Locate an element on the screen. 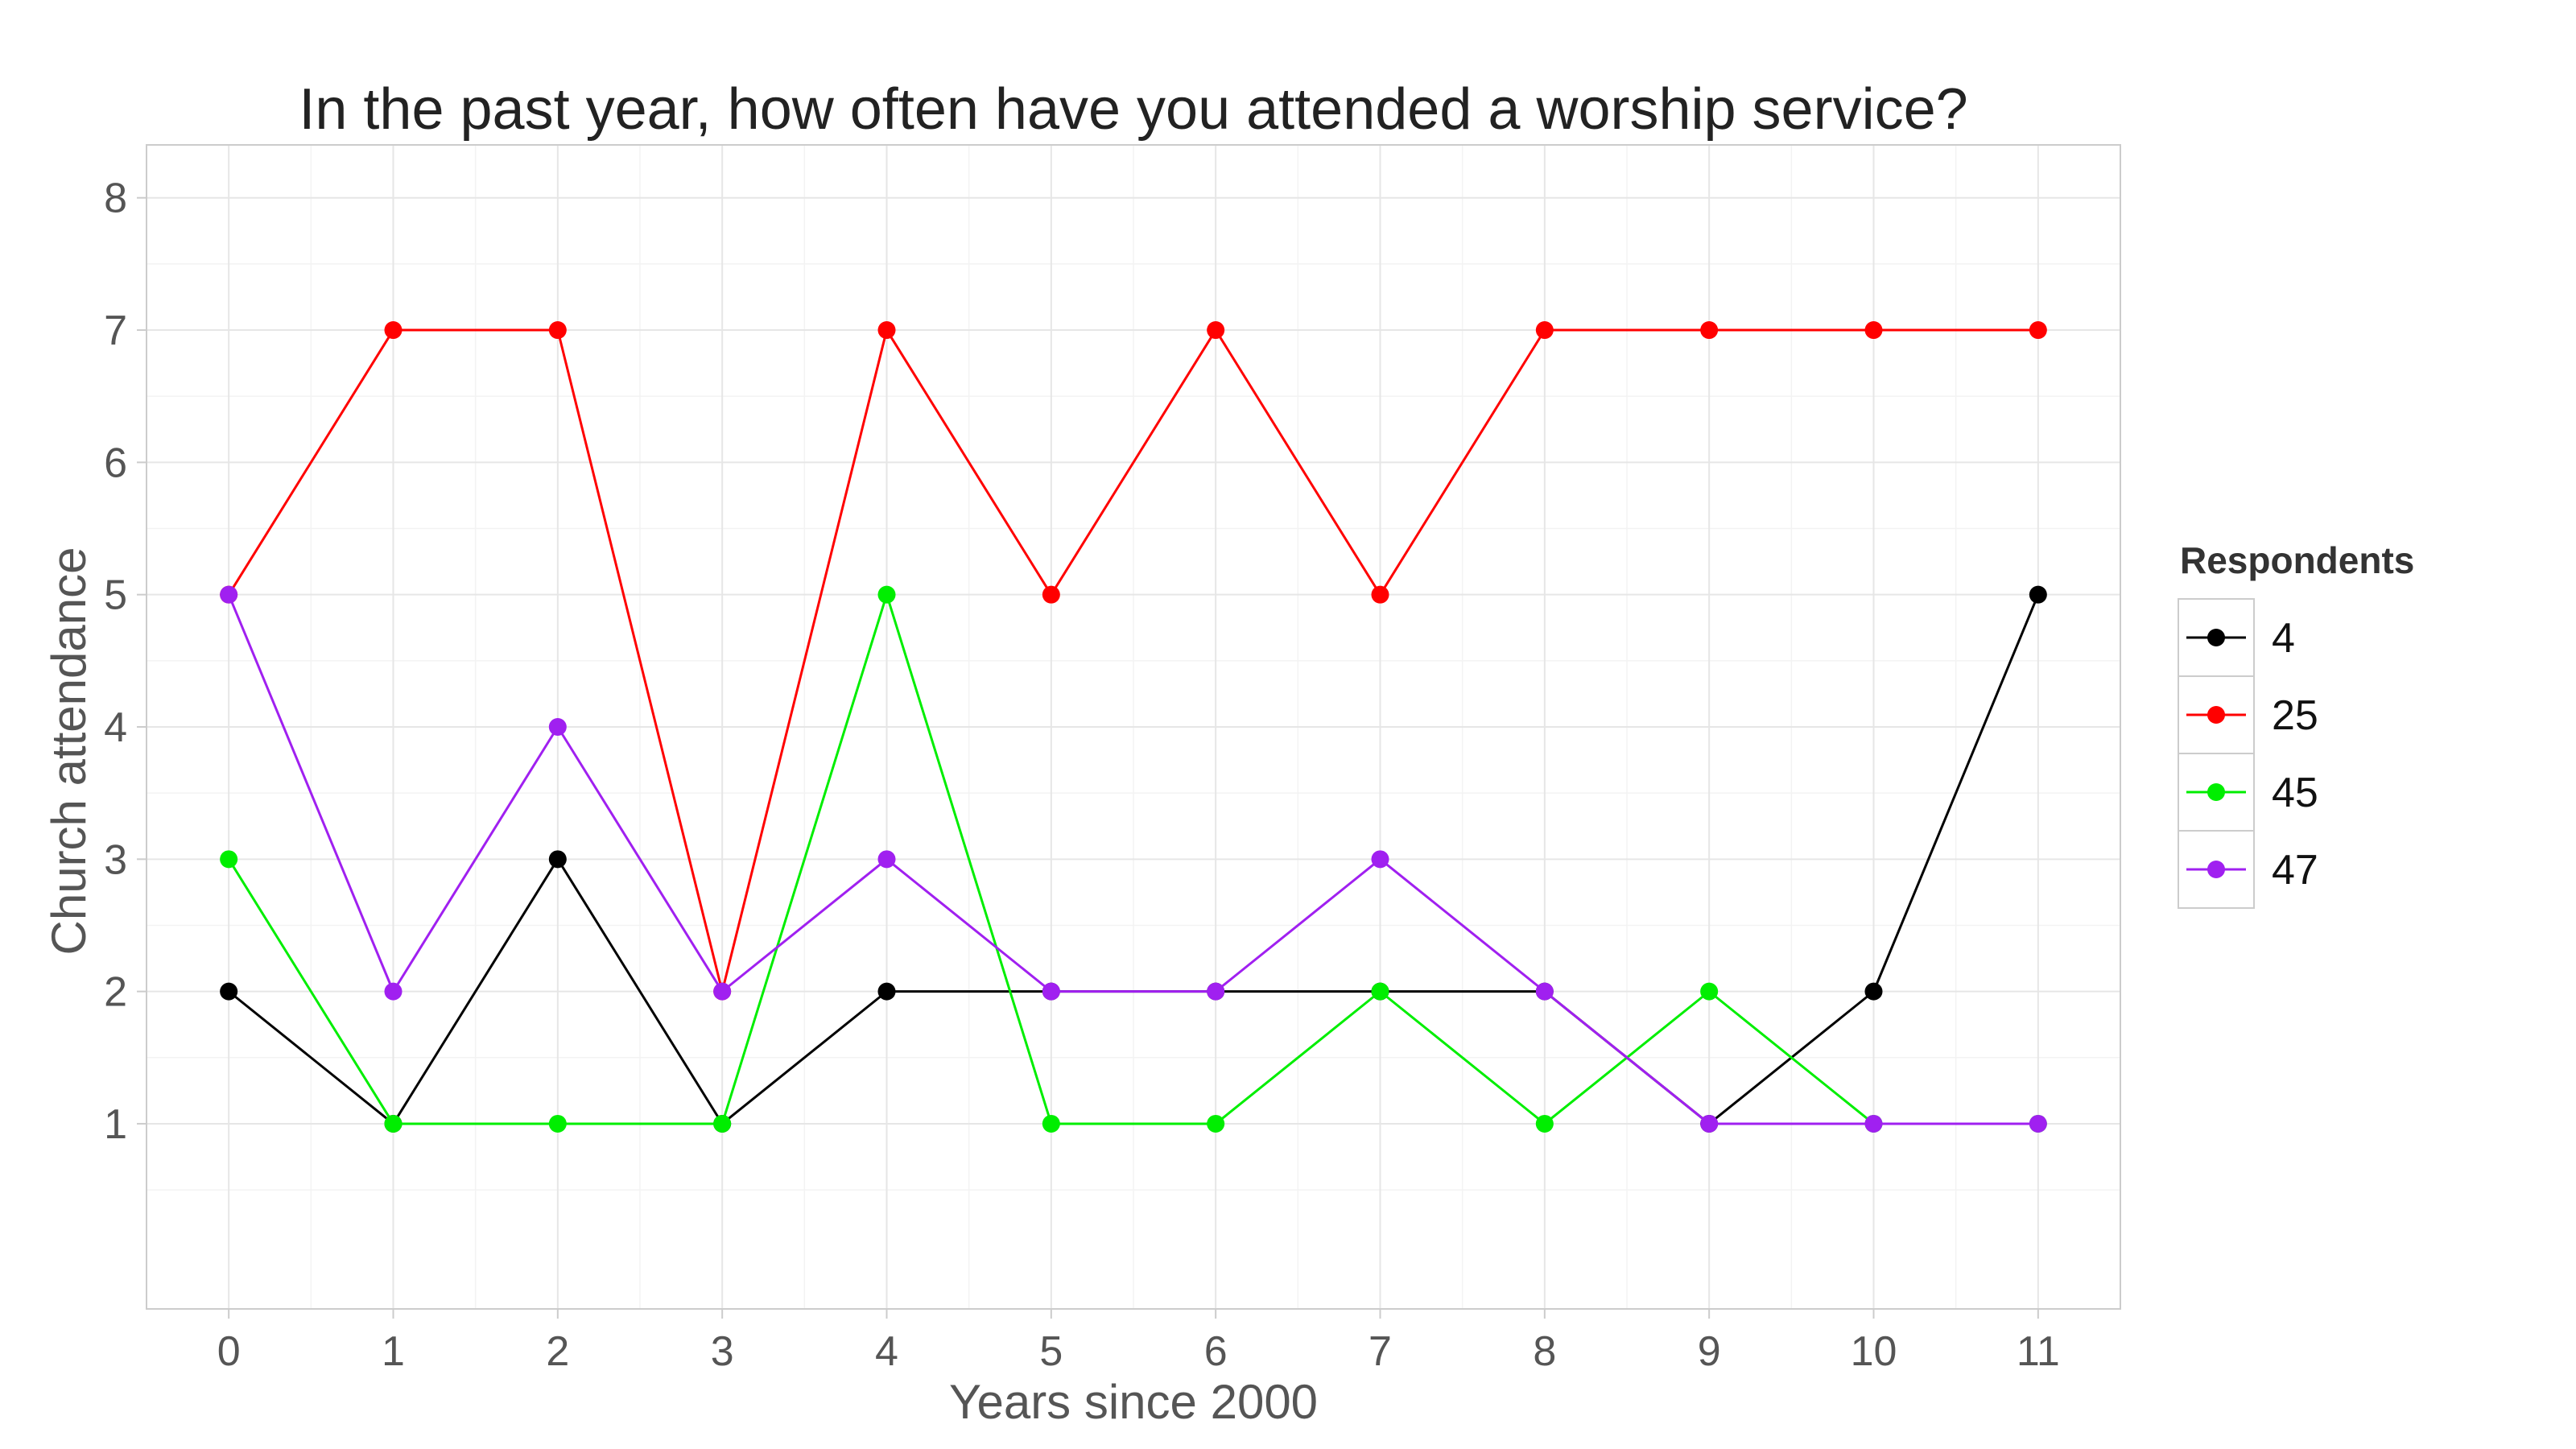 The width and height of the screenshot is (2576, 1449). legend-title: Respondents is located at coordinates (2297, 560).